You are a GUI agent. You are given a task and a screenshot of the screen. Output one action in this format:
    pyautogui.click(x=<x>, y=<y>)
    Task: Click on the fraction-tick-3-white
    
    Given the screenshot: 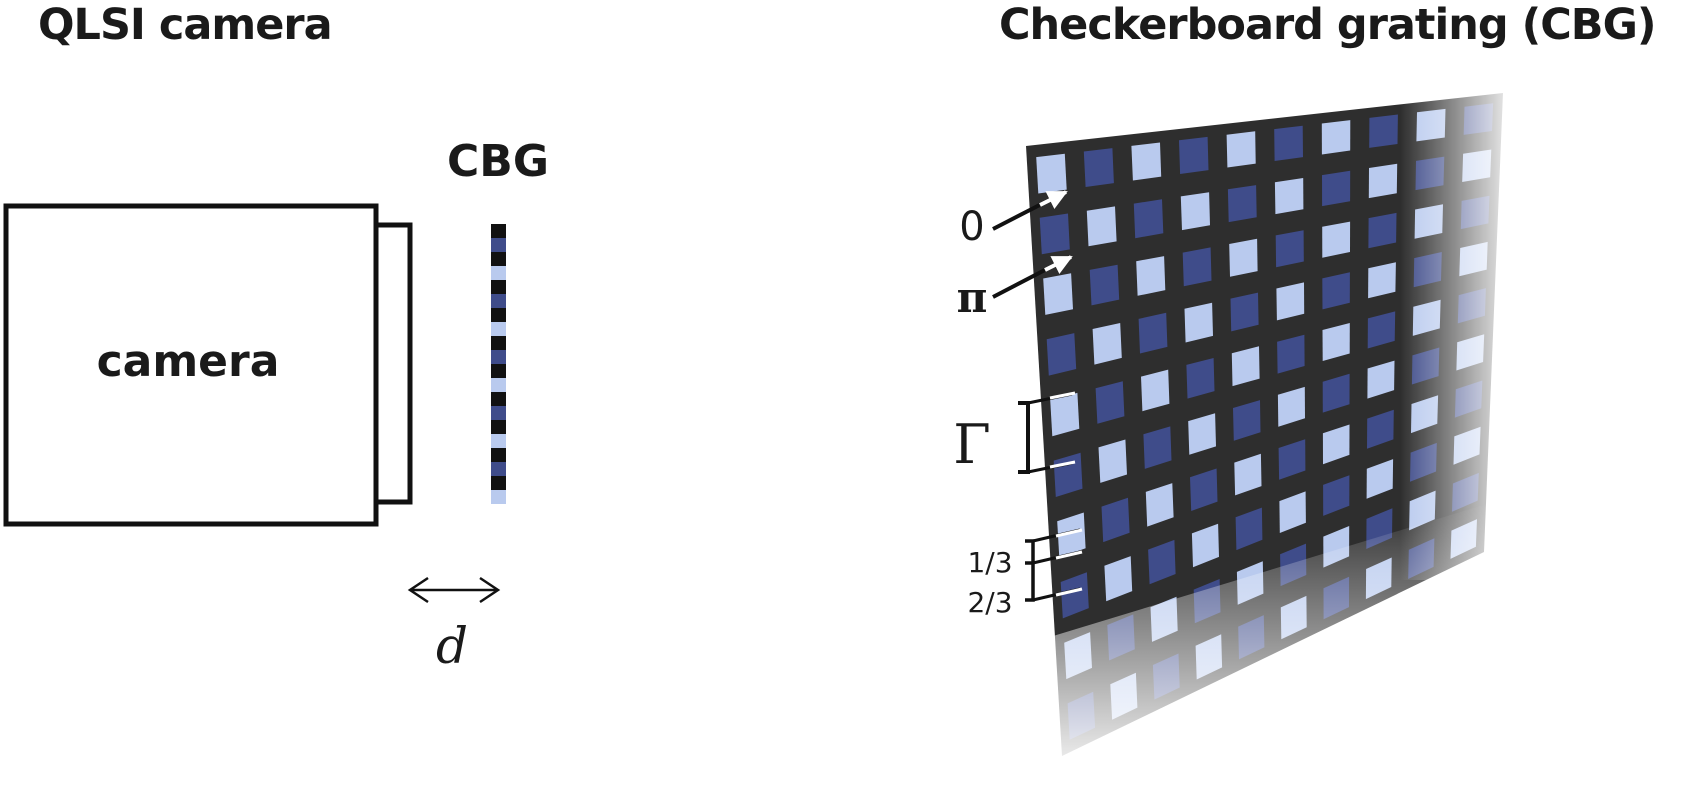 What is the action you would take?
    pyautogui.click(x=1069, y=592)
    